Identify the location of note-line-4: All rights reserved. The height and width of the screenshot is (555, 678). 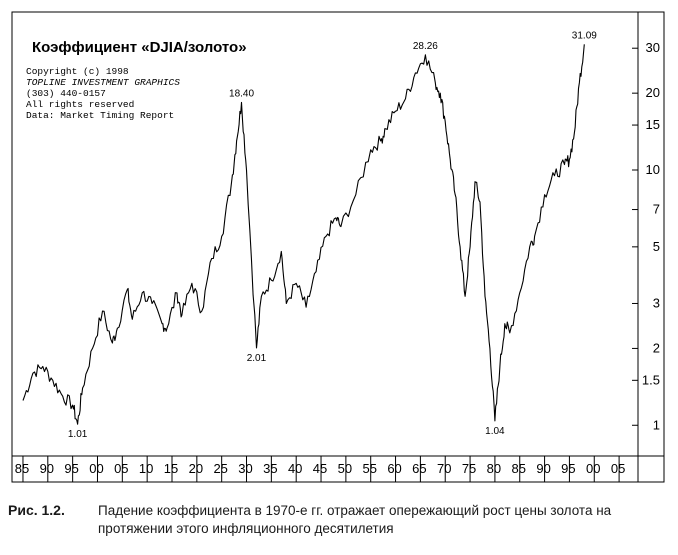
(80, 104).